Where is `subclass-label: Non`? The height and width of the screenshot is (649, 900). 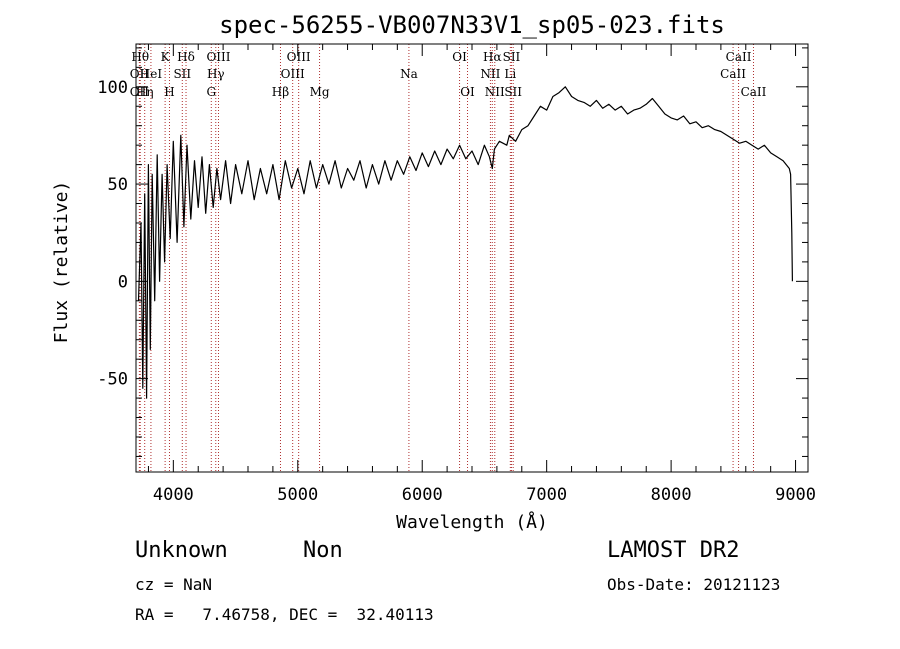 subclass-label: Non is located at coordinates (323, 550).